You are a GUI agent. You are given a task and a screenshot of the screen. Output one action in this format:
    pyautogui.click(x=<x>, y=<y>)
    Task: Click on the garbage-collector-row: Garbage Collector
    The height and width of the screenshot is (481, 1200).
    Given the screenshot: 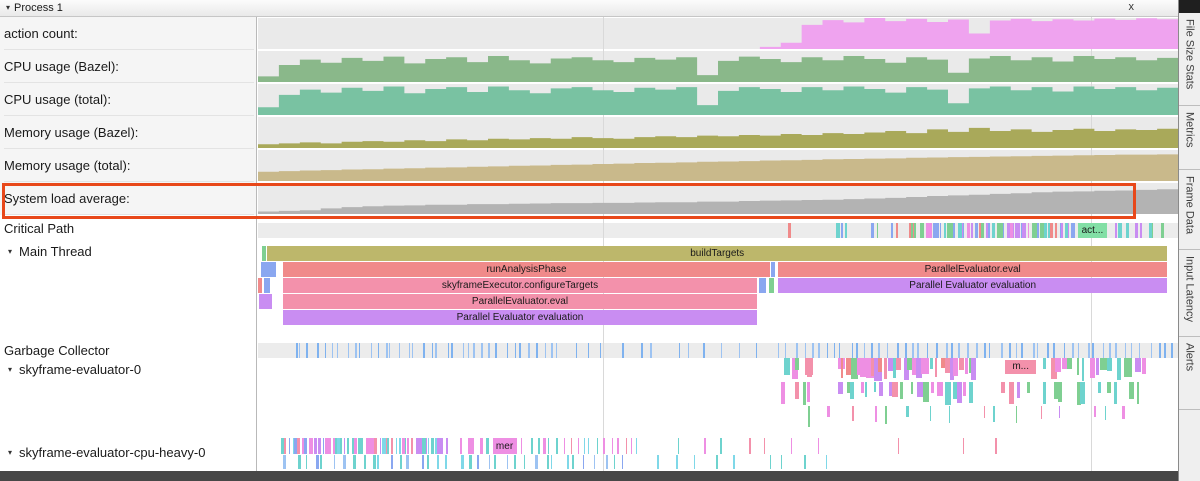 What is the action you would take?
    pyautogui.click(x=589, y=350)
    